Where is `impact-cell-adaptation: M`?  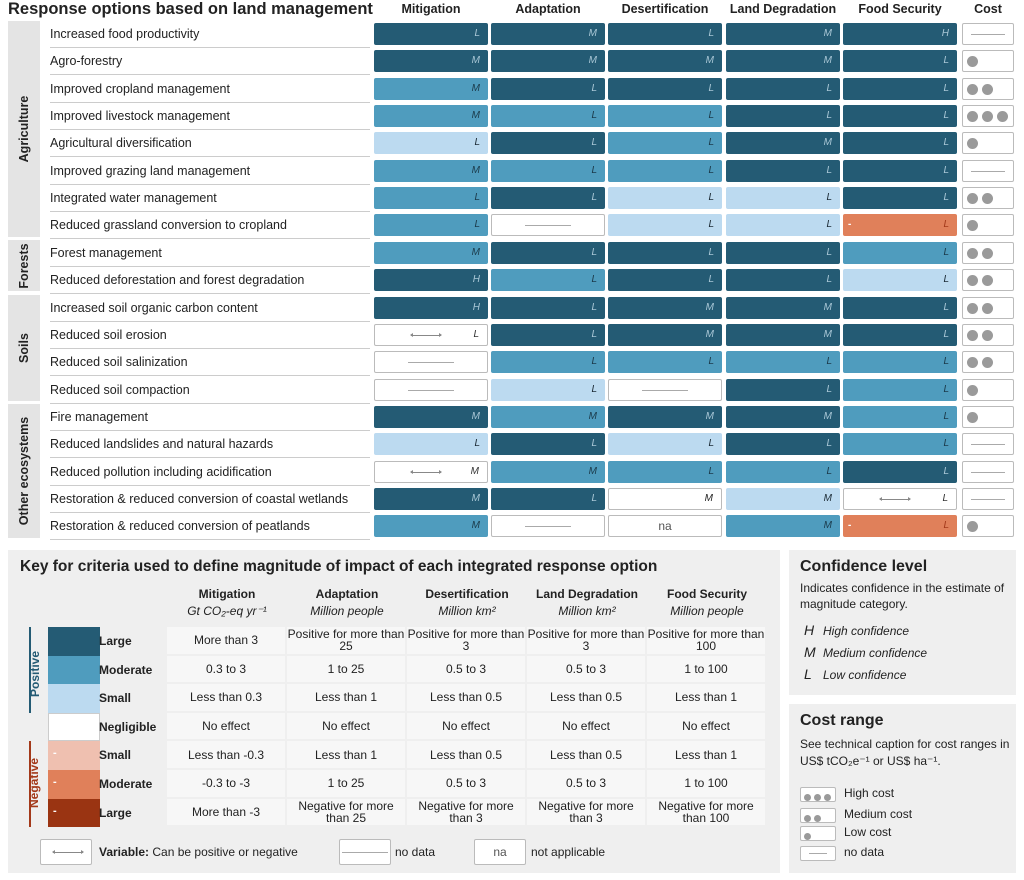
impact-cell-adaptation: M is located at coordinates (548, 34).